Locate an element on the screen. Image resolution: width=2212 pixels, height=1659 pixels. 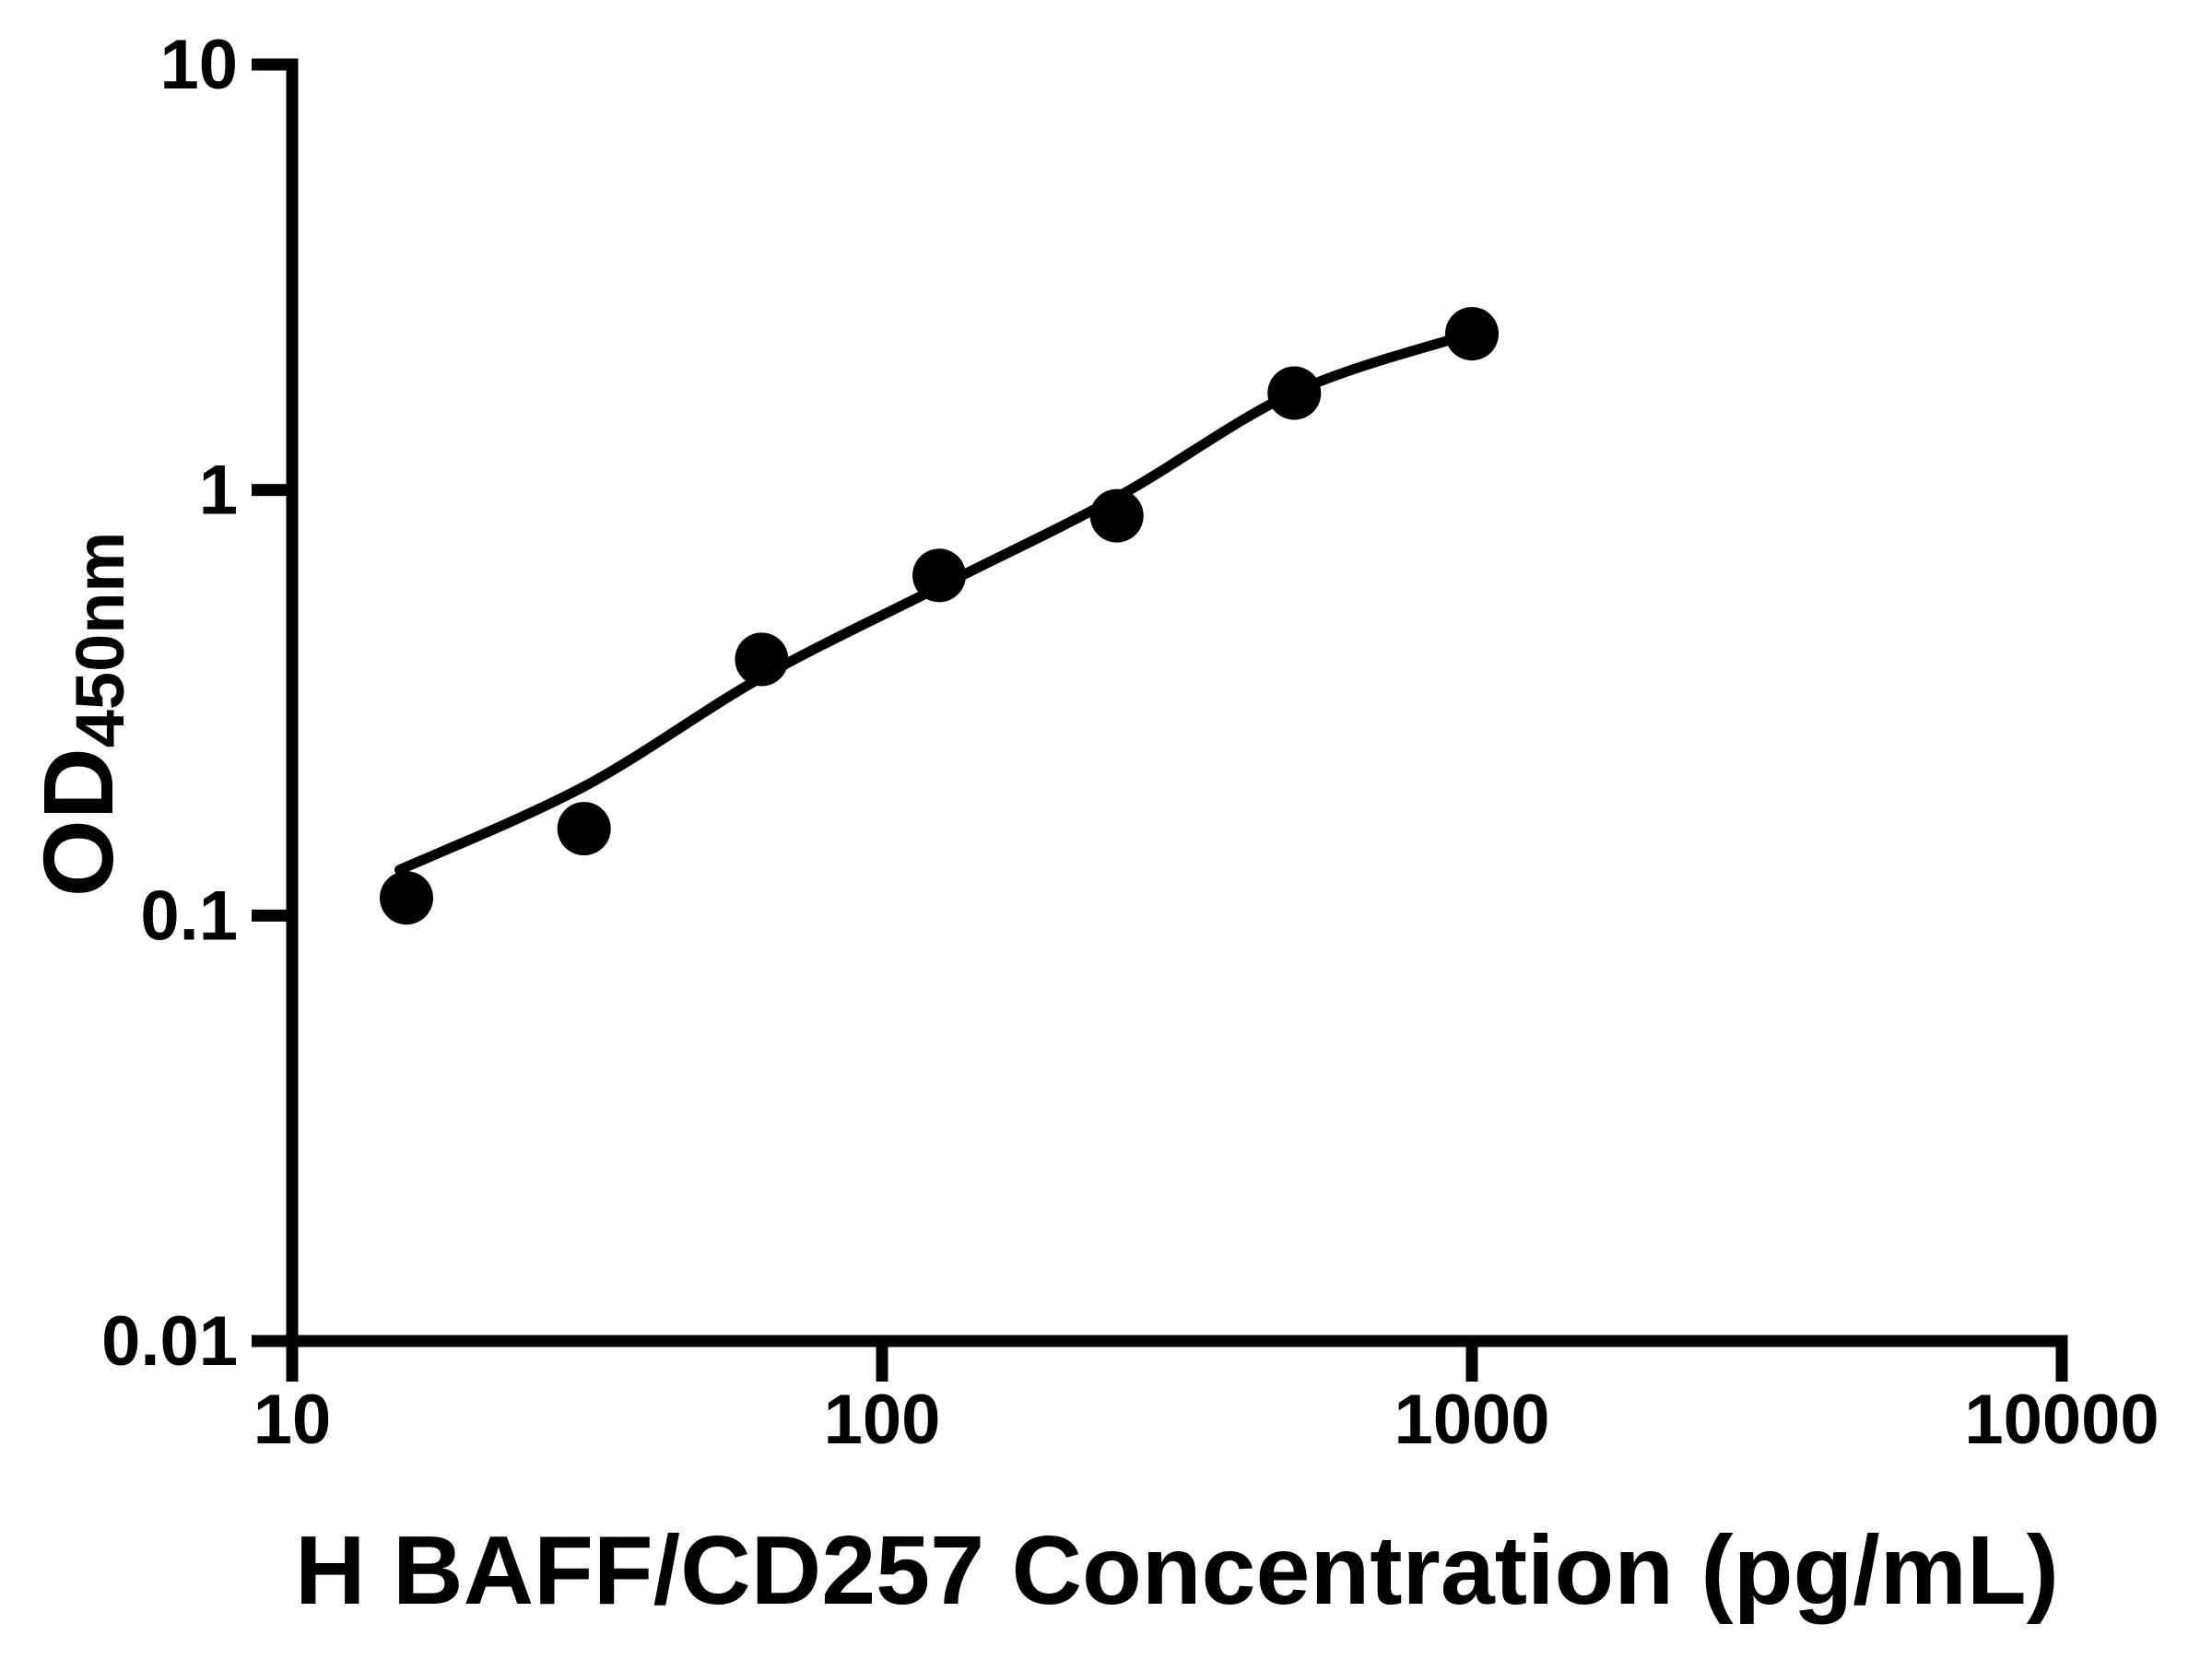
x-tick-label: 10000 is located at coordinates (2061, 1420).